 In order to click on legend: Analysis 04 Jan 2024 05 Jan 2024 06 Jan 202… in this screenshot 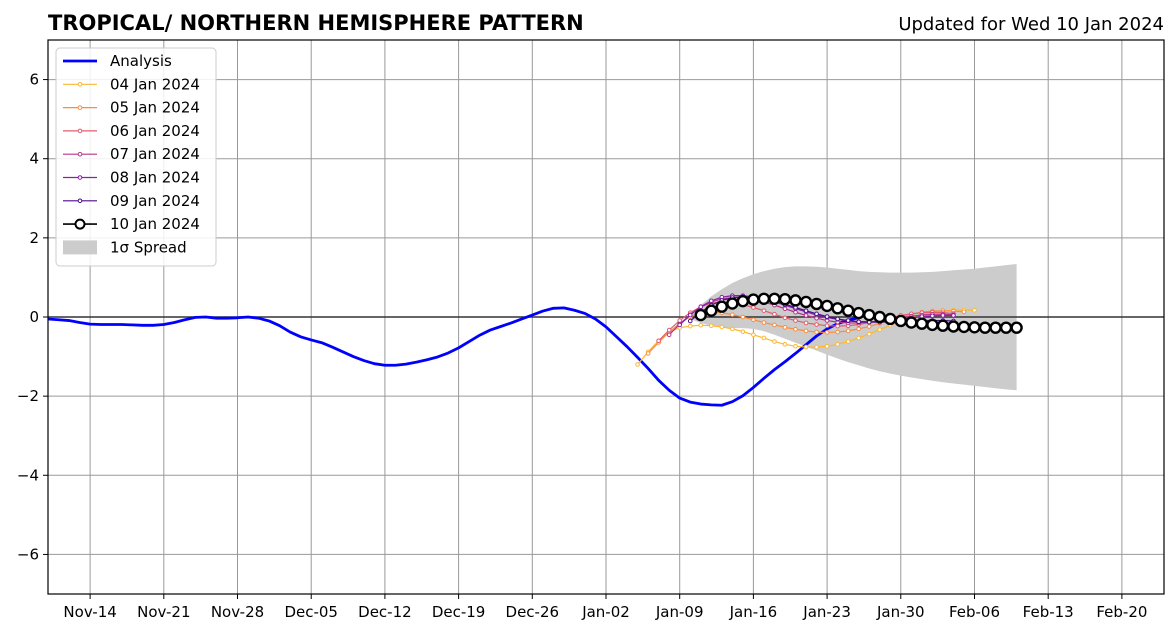, I will do `click(136, 157)`.